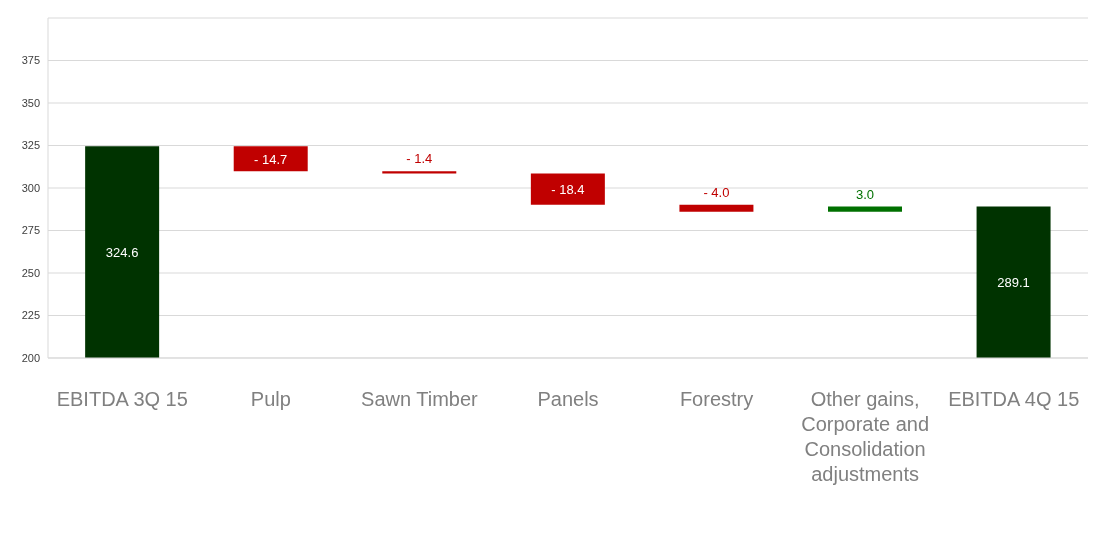  I want to click on y-tick-label: 300, so click(30, 187).